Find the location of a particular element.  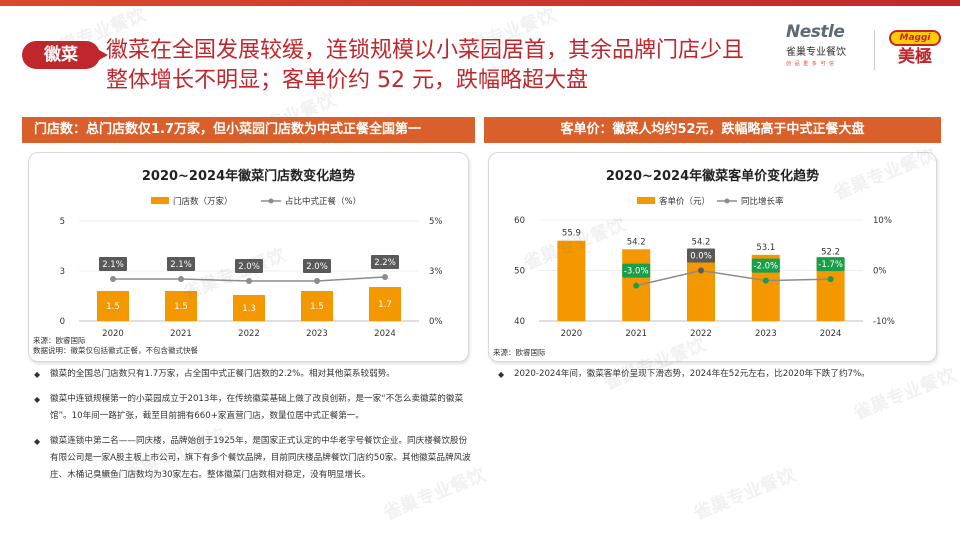

bar-value-label: 1.7 is located at coordinates (385, 305).